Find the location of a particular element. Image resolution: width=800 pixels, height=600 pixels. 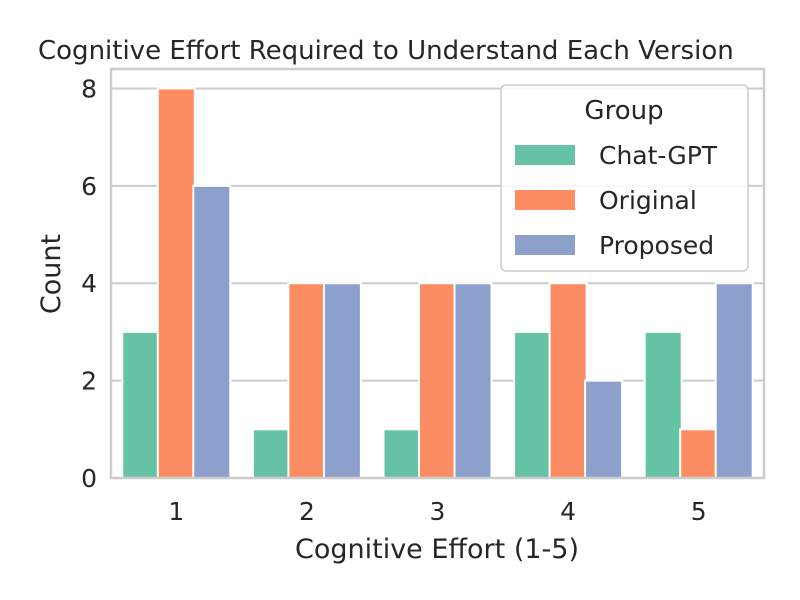

x-tick-label: 4 is located at coordinates (568, 511).